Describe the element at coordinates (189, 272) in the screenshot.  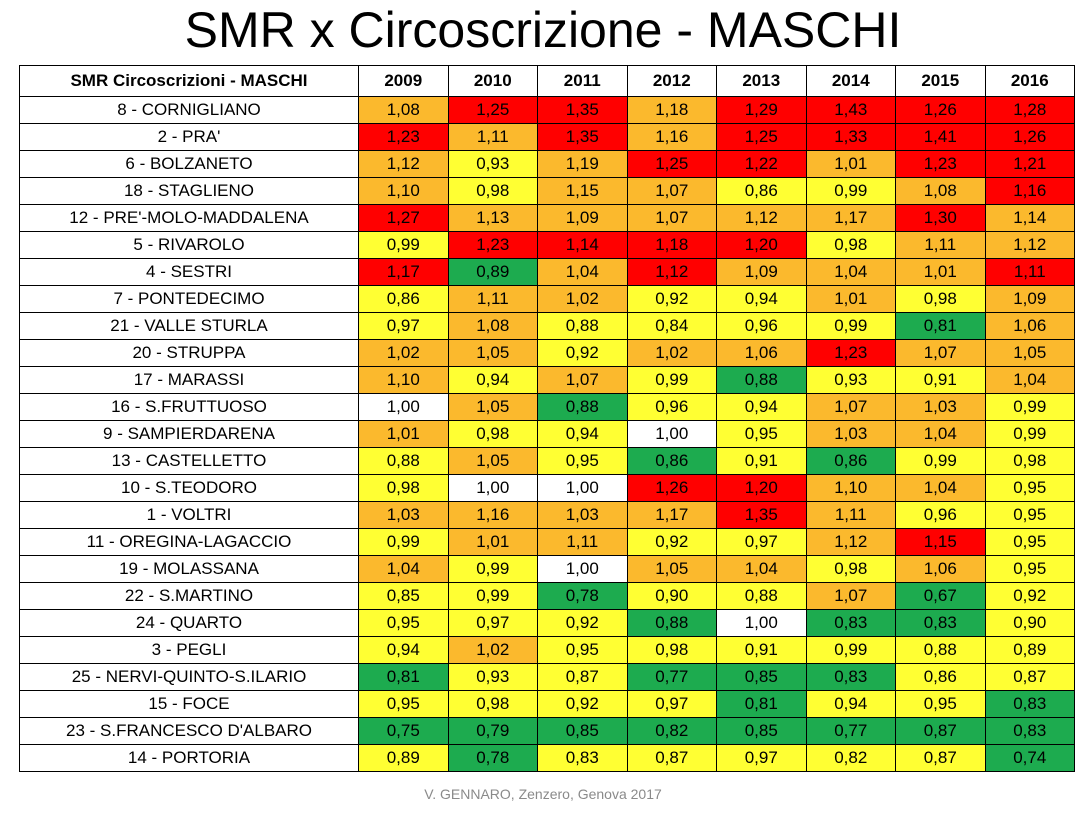
I see `district-name: 4 - SESTRI` at that location.